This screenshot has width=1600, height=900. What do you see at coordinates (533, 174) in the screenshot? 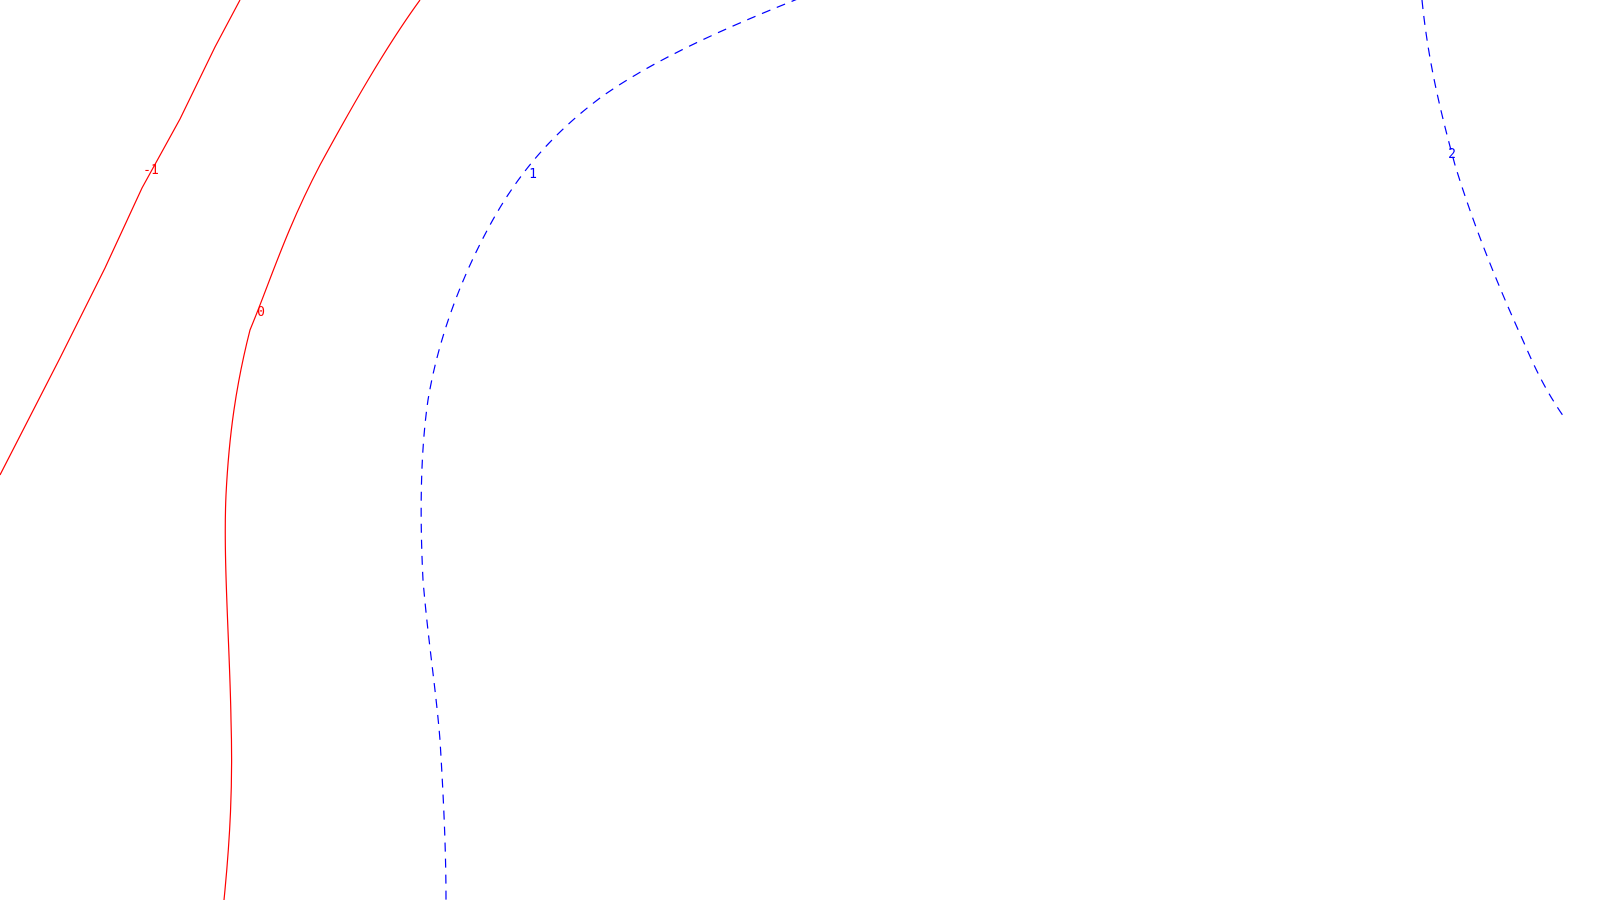
I see `contour-label-one: 1` at bounding box center [533, 174].